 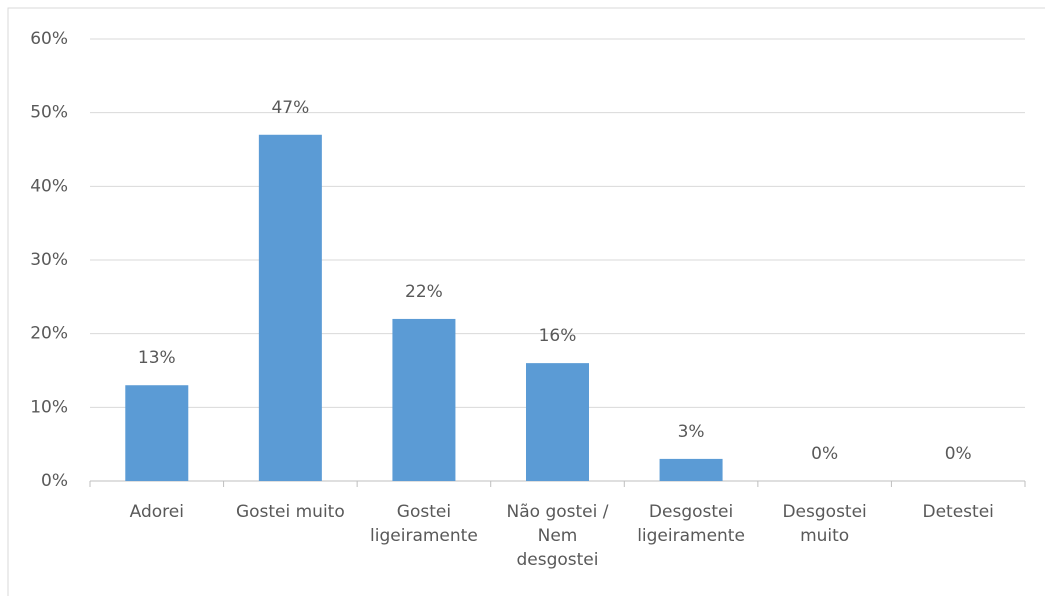 I want to click on y-tick-label: 30%, so click(x=49, y=260).